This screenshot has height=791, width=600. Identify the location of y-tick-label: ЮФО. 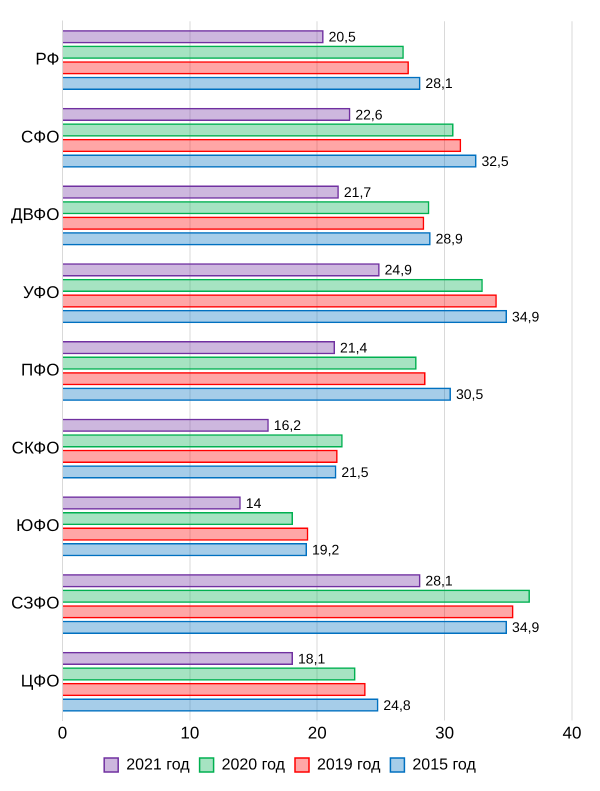
(38, 526).